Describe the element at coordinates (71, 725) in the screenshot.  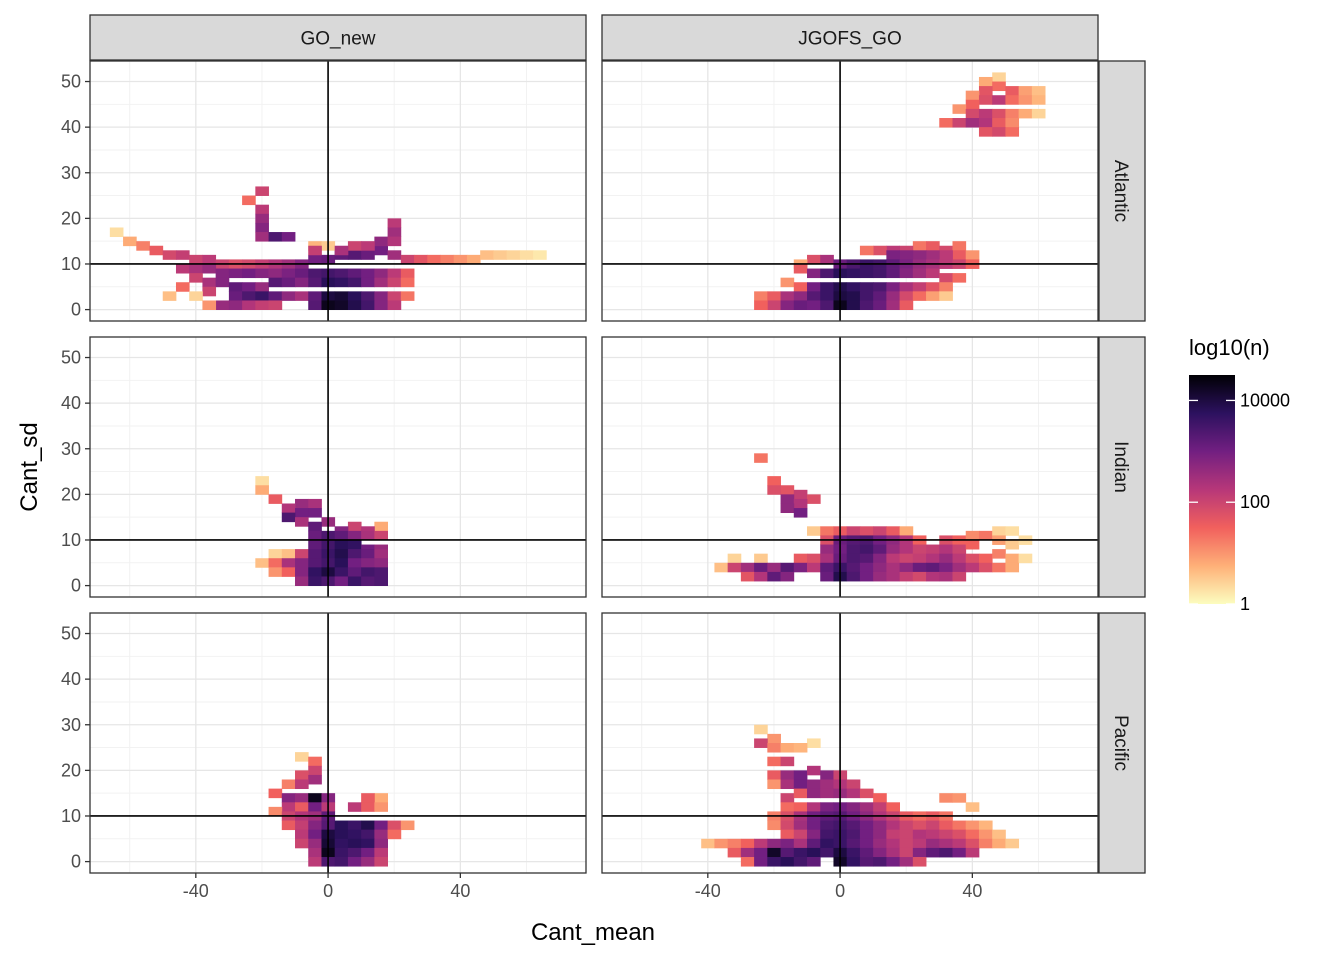
I see `y-tick-label: 30` at that location.